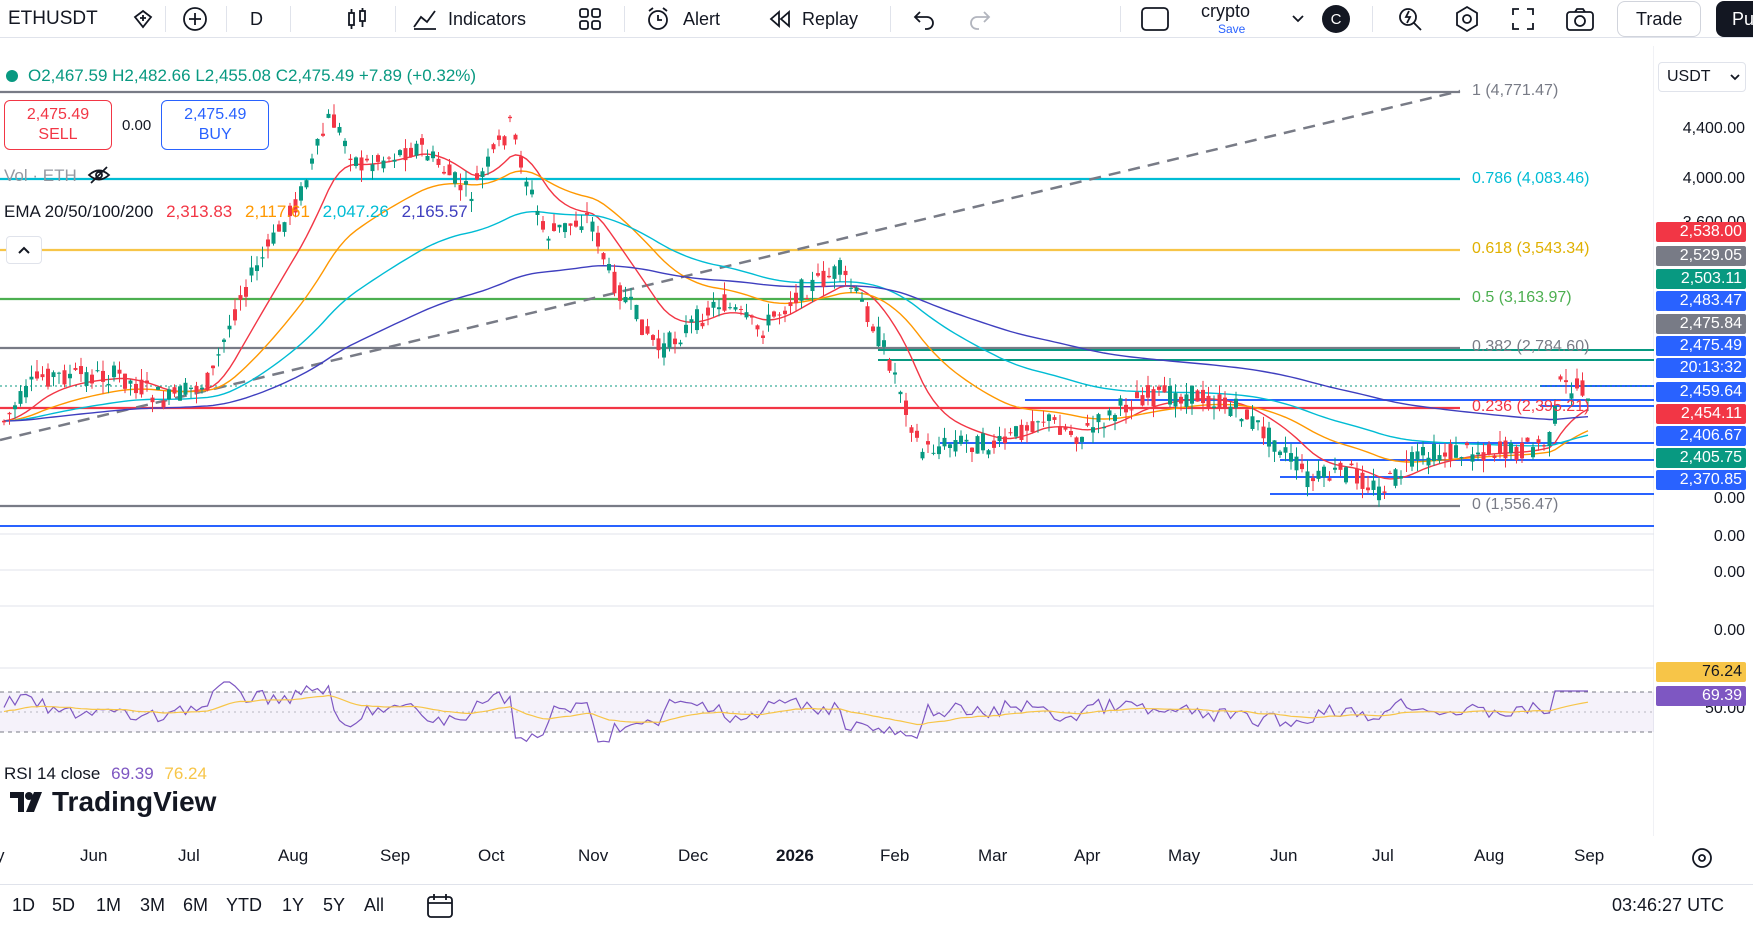 This screenshot has height=928, width=1753. Describe the element at coordinates (58, 134) in the screenshot. I see `sell-label: SELL` at that location.